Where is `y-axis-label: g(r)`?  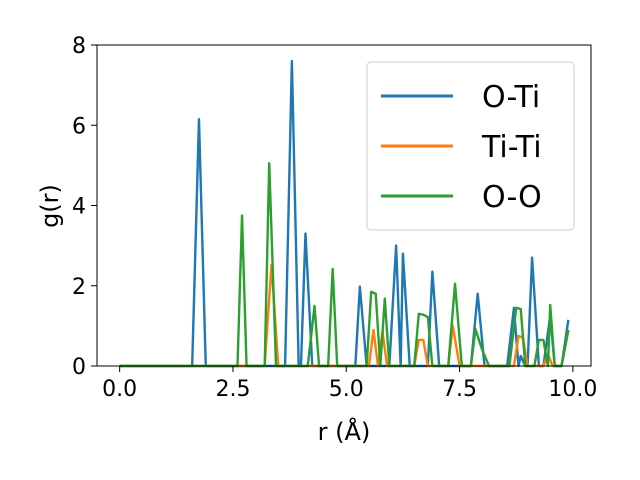 y-axis-label: g(r) is located at coordinates (50, 206).